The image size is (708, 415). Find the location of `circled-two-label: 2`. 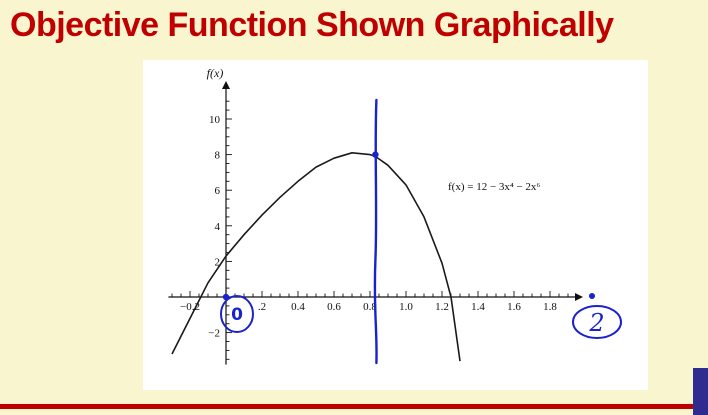

circled-two-label: 2 is located at coordinates (596, 323).